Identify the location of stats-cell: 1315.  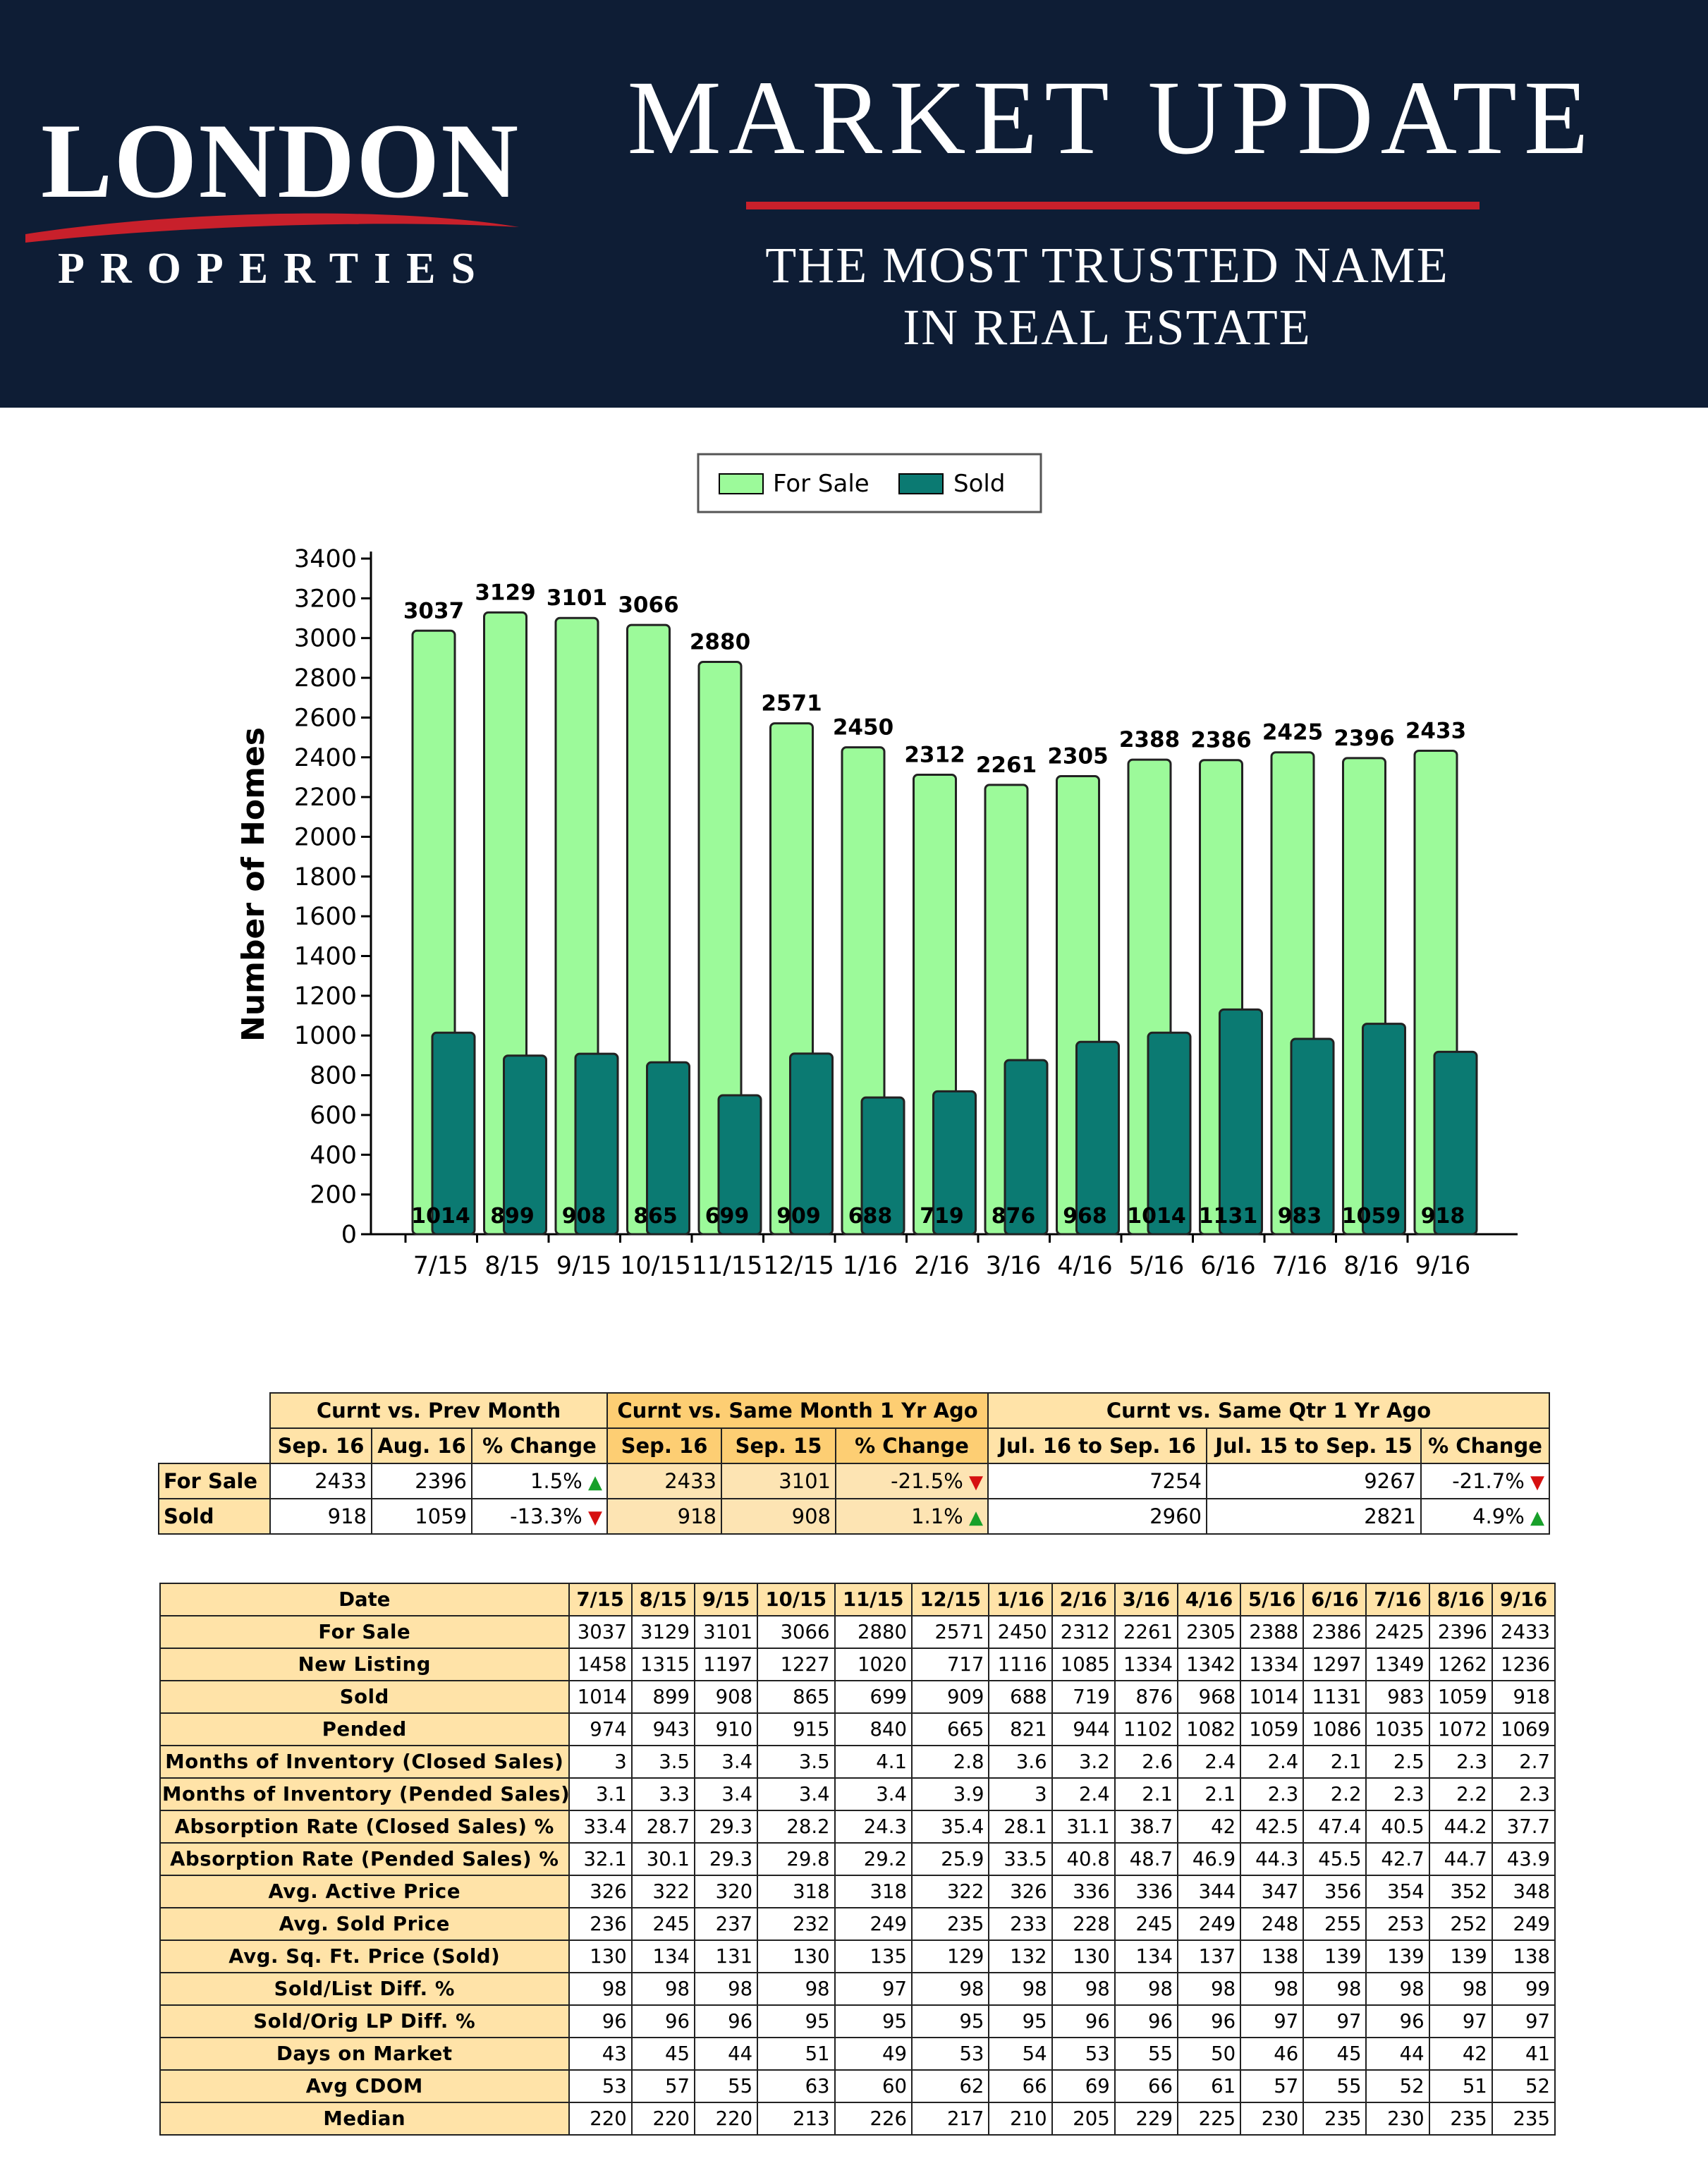
(662, 1665).